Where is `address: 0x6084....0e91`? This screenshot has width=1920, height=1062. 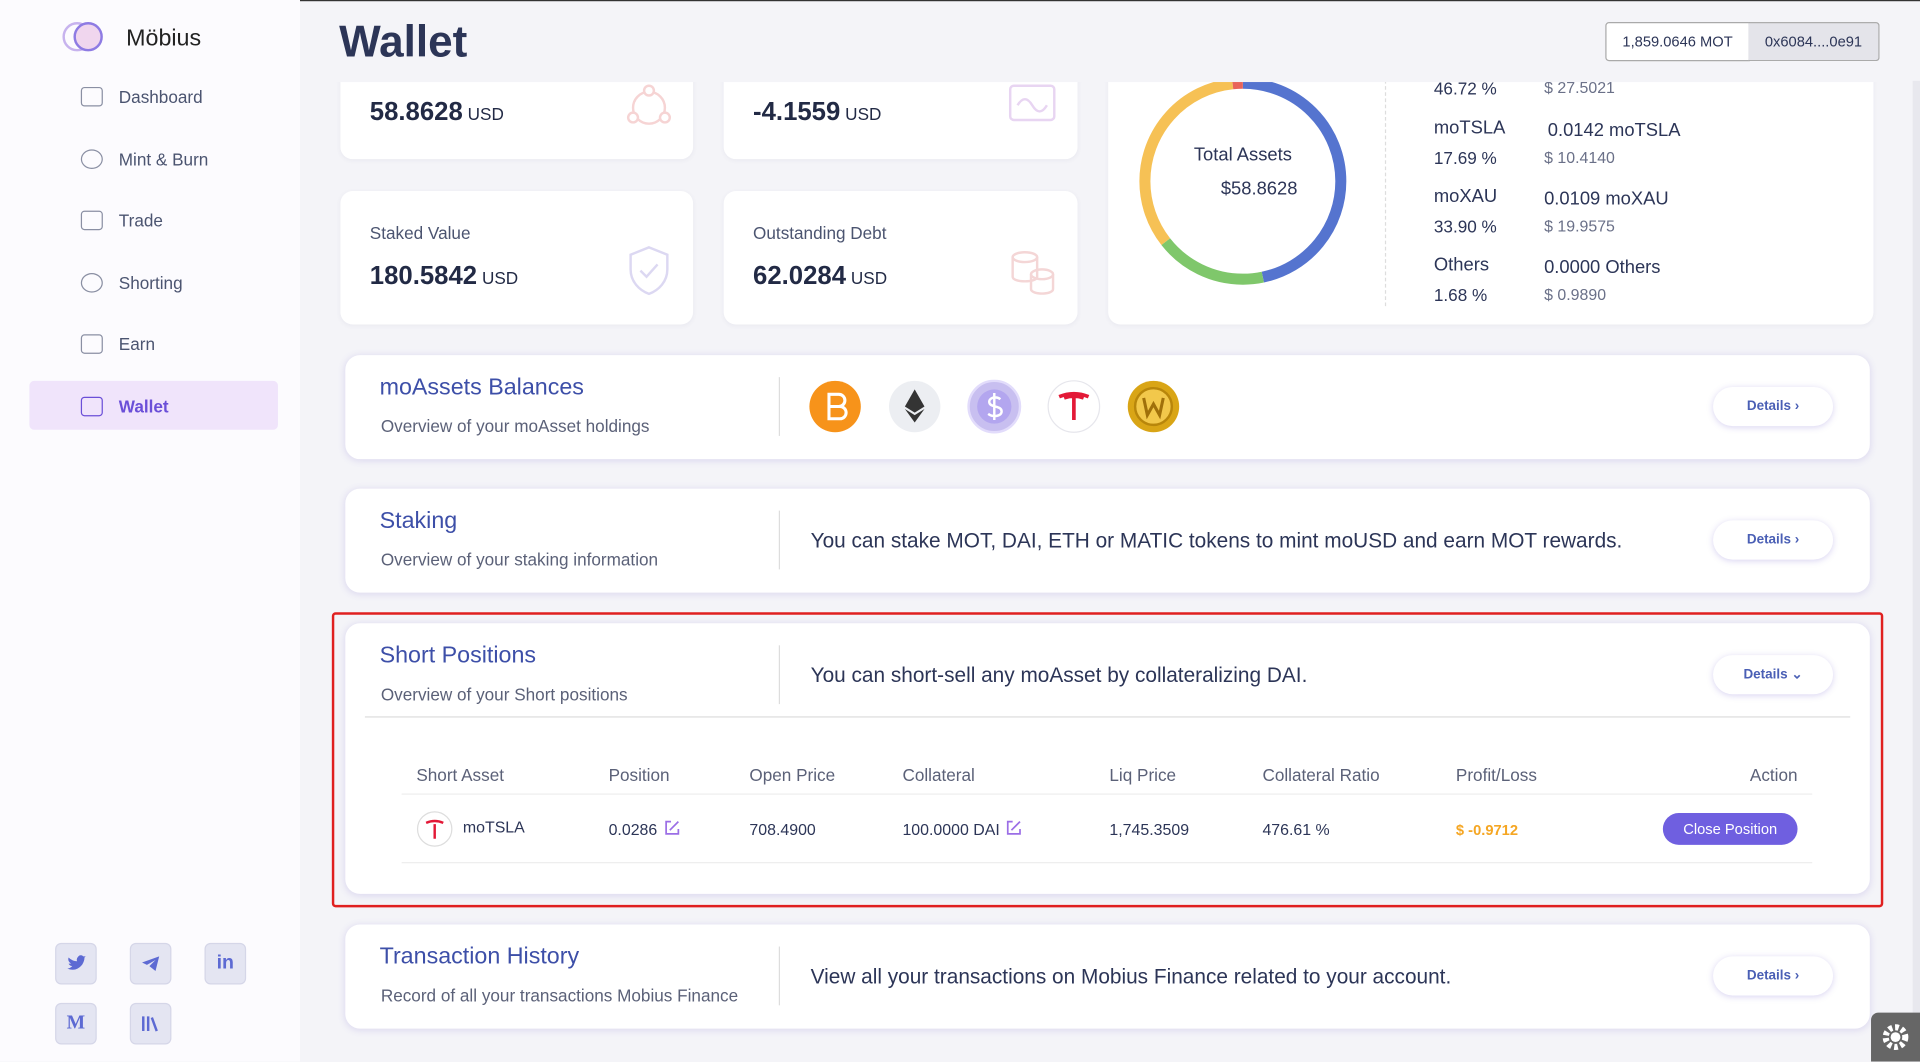 address: 0x6084....0e91 is located at coordinates (1814, 42).